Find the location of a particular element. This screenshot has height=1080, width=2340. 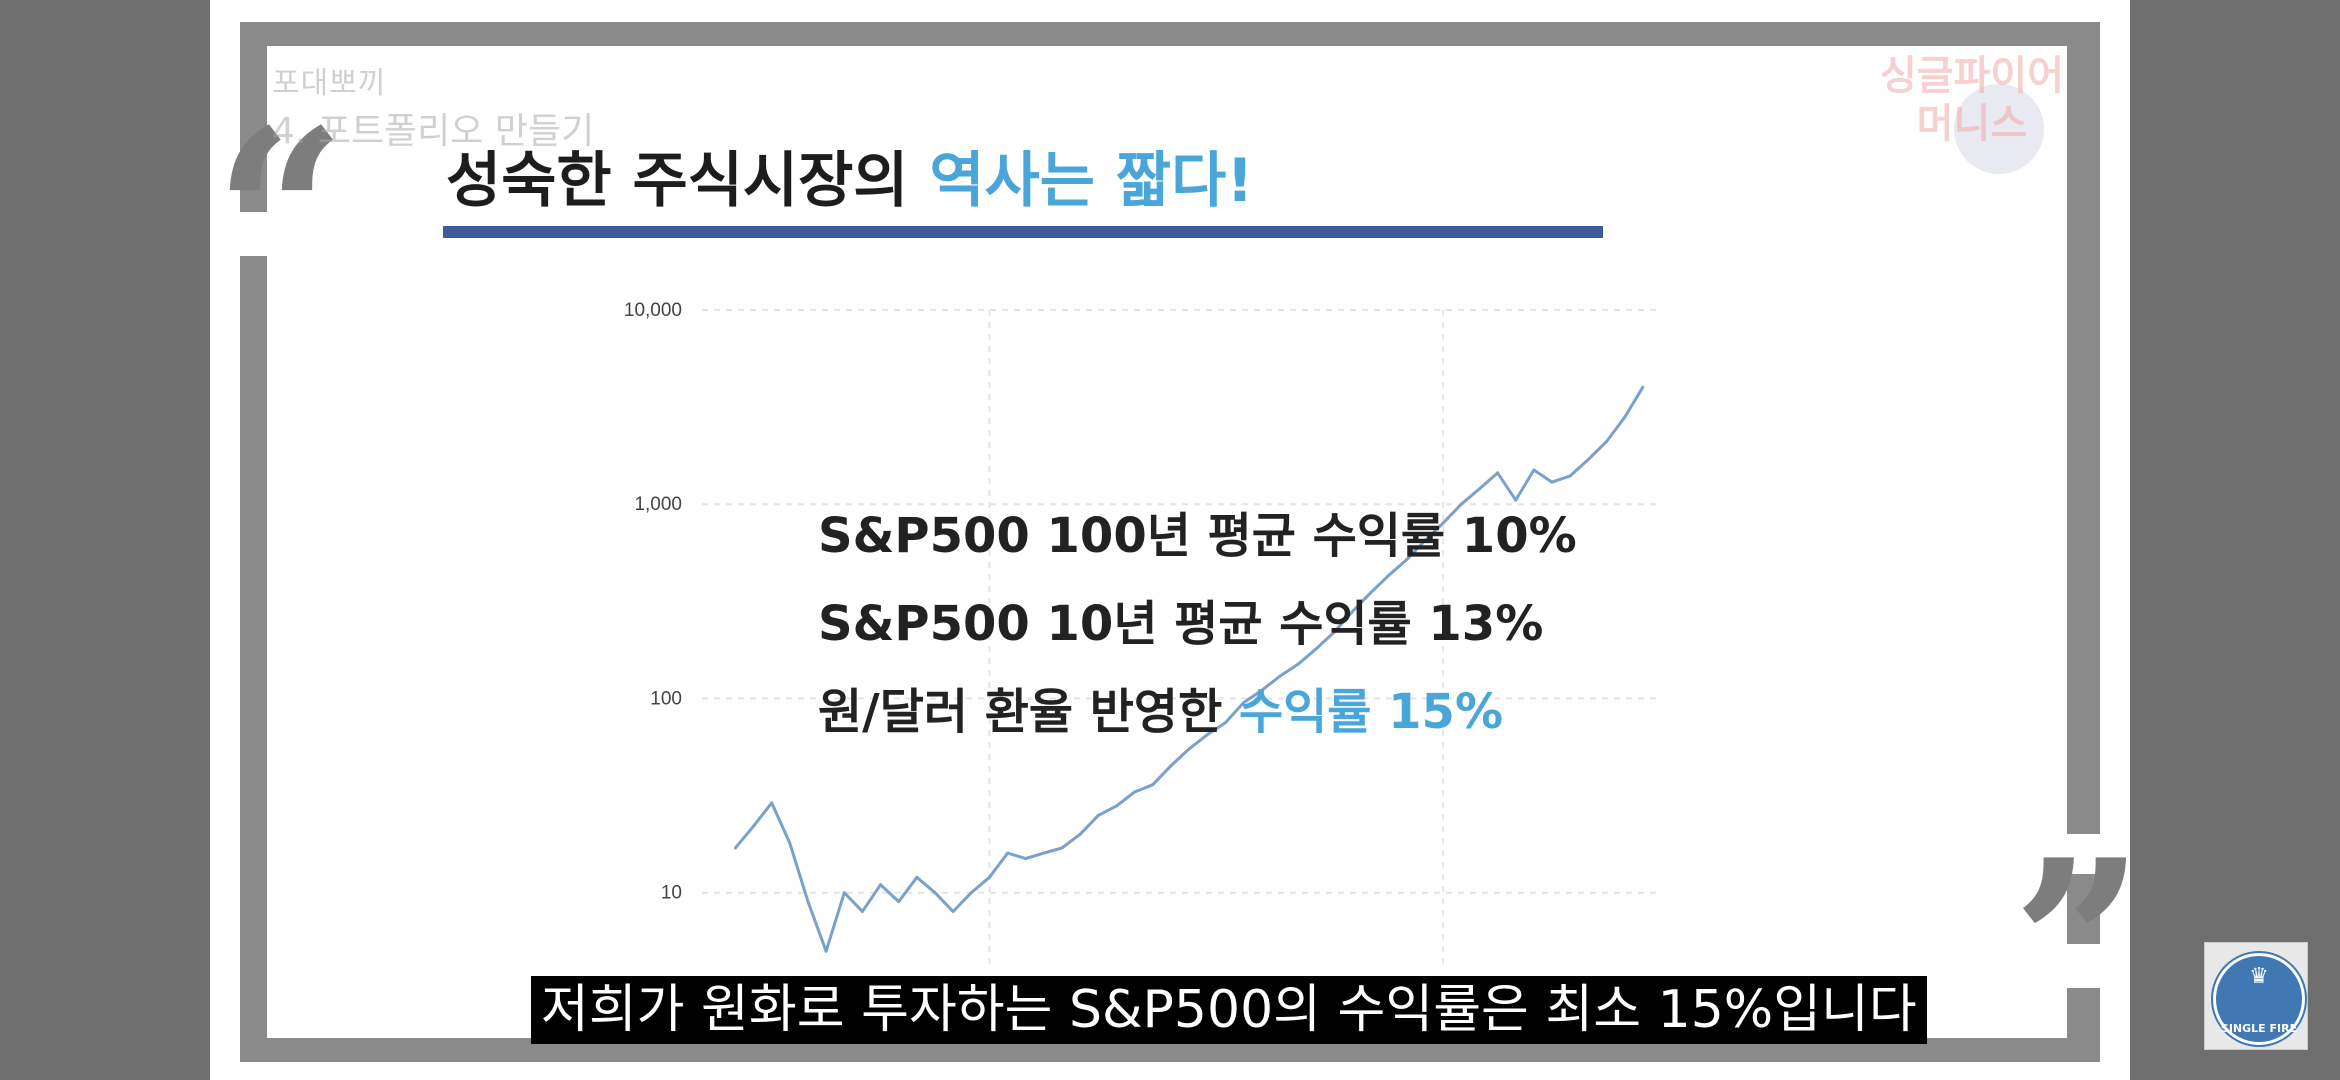

watermark-channel-line2: 머니스 is located at coordinates (1972, 124).